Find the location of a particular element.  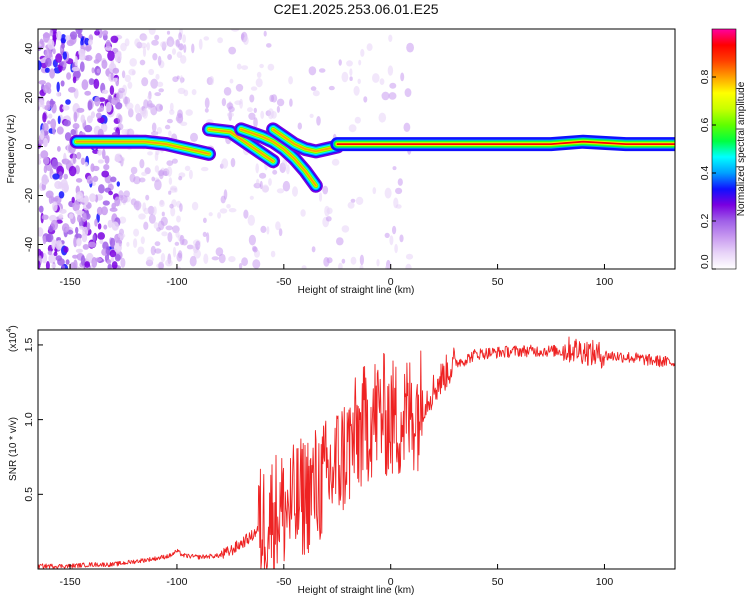

snr-x-label: Height of straight line (km) is located at coordinates (356, 590).